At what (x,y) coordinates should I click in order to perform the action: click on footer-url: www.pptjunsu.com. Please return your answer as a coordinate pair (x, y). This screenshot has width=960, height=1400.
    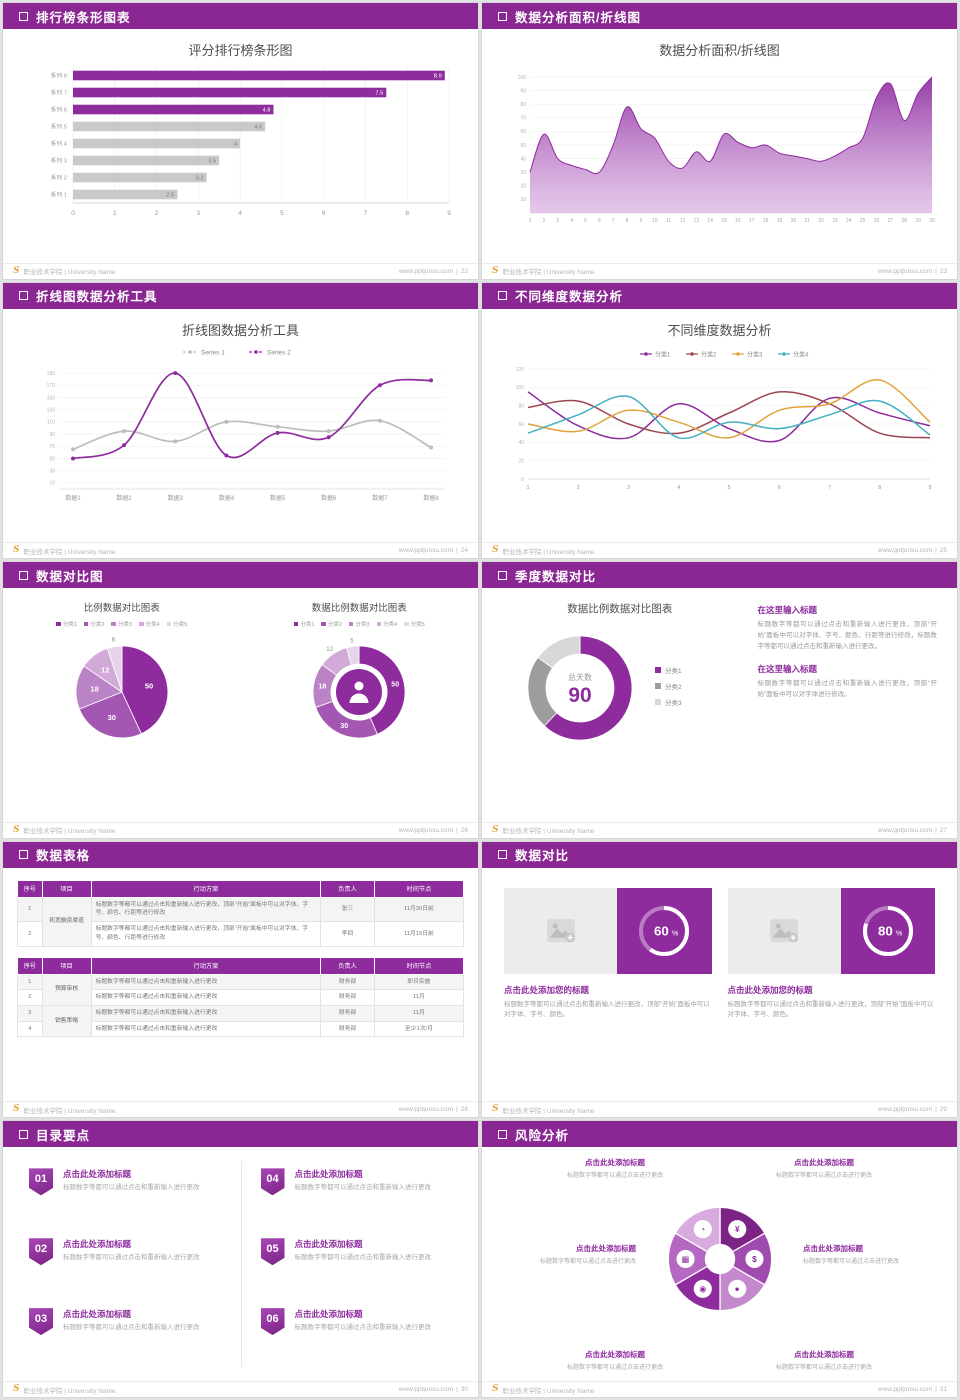
    Looking at the image, I should click on (426, 271).